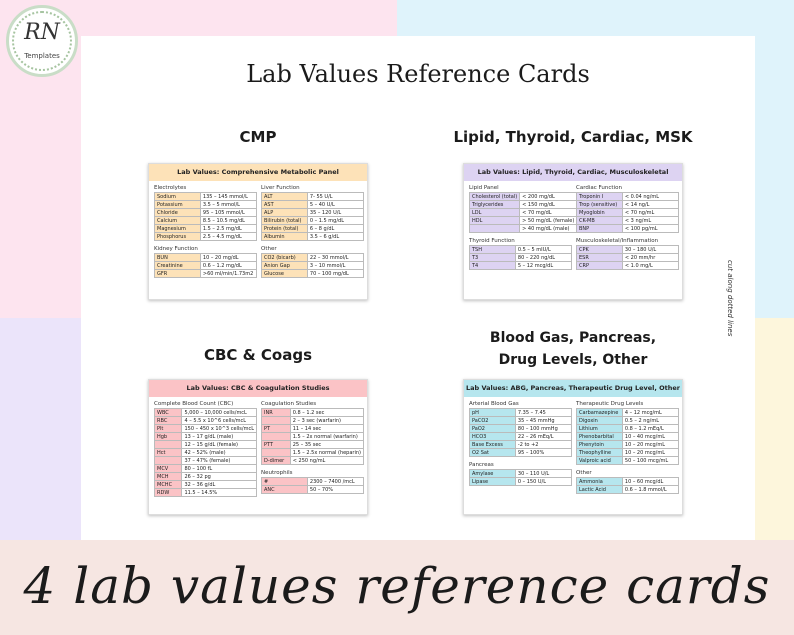  I want to click on table-row: ANC 50 – 70%, so click(313, 489).